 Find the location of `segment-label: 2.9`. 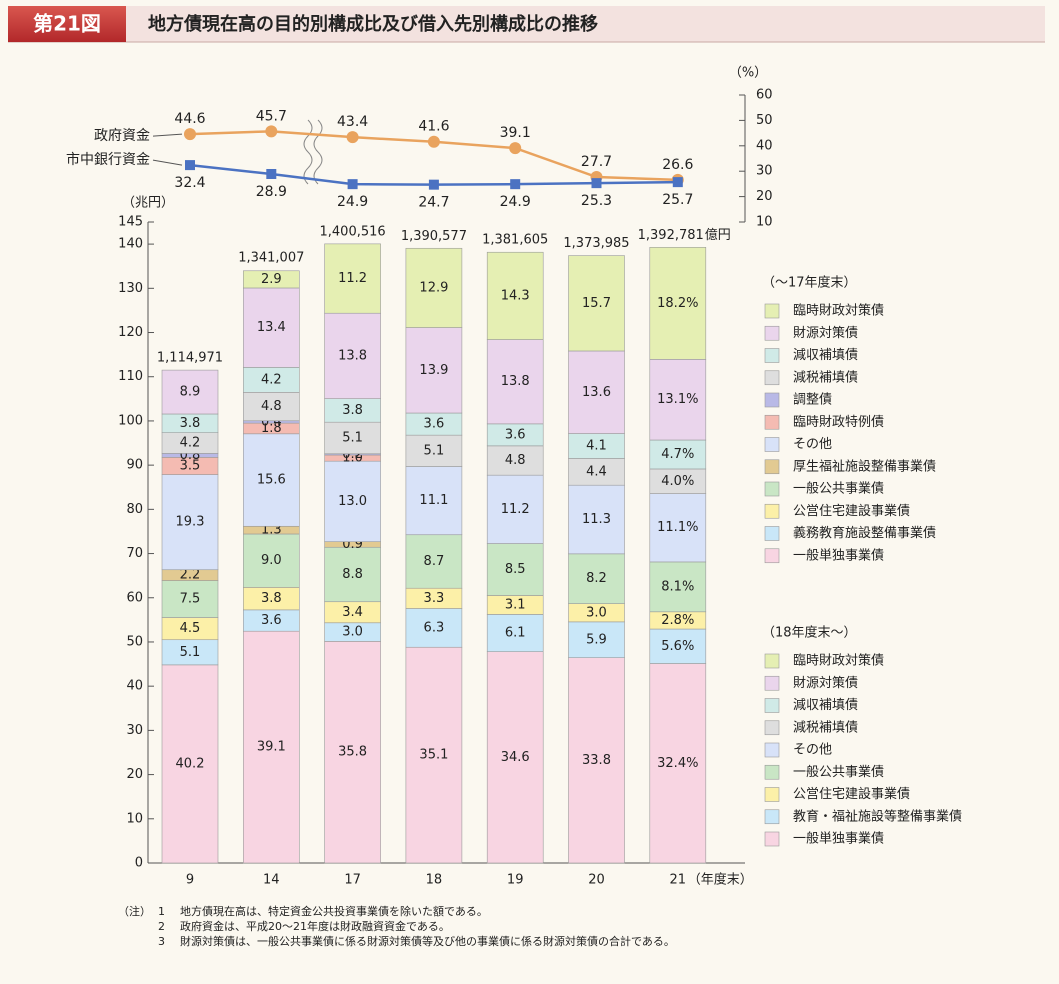

segment-label: 2.9 is located at coordinates (271, 279).